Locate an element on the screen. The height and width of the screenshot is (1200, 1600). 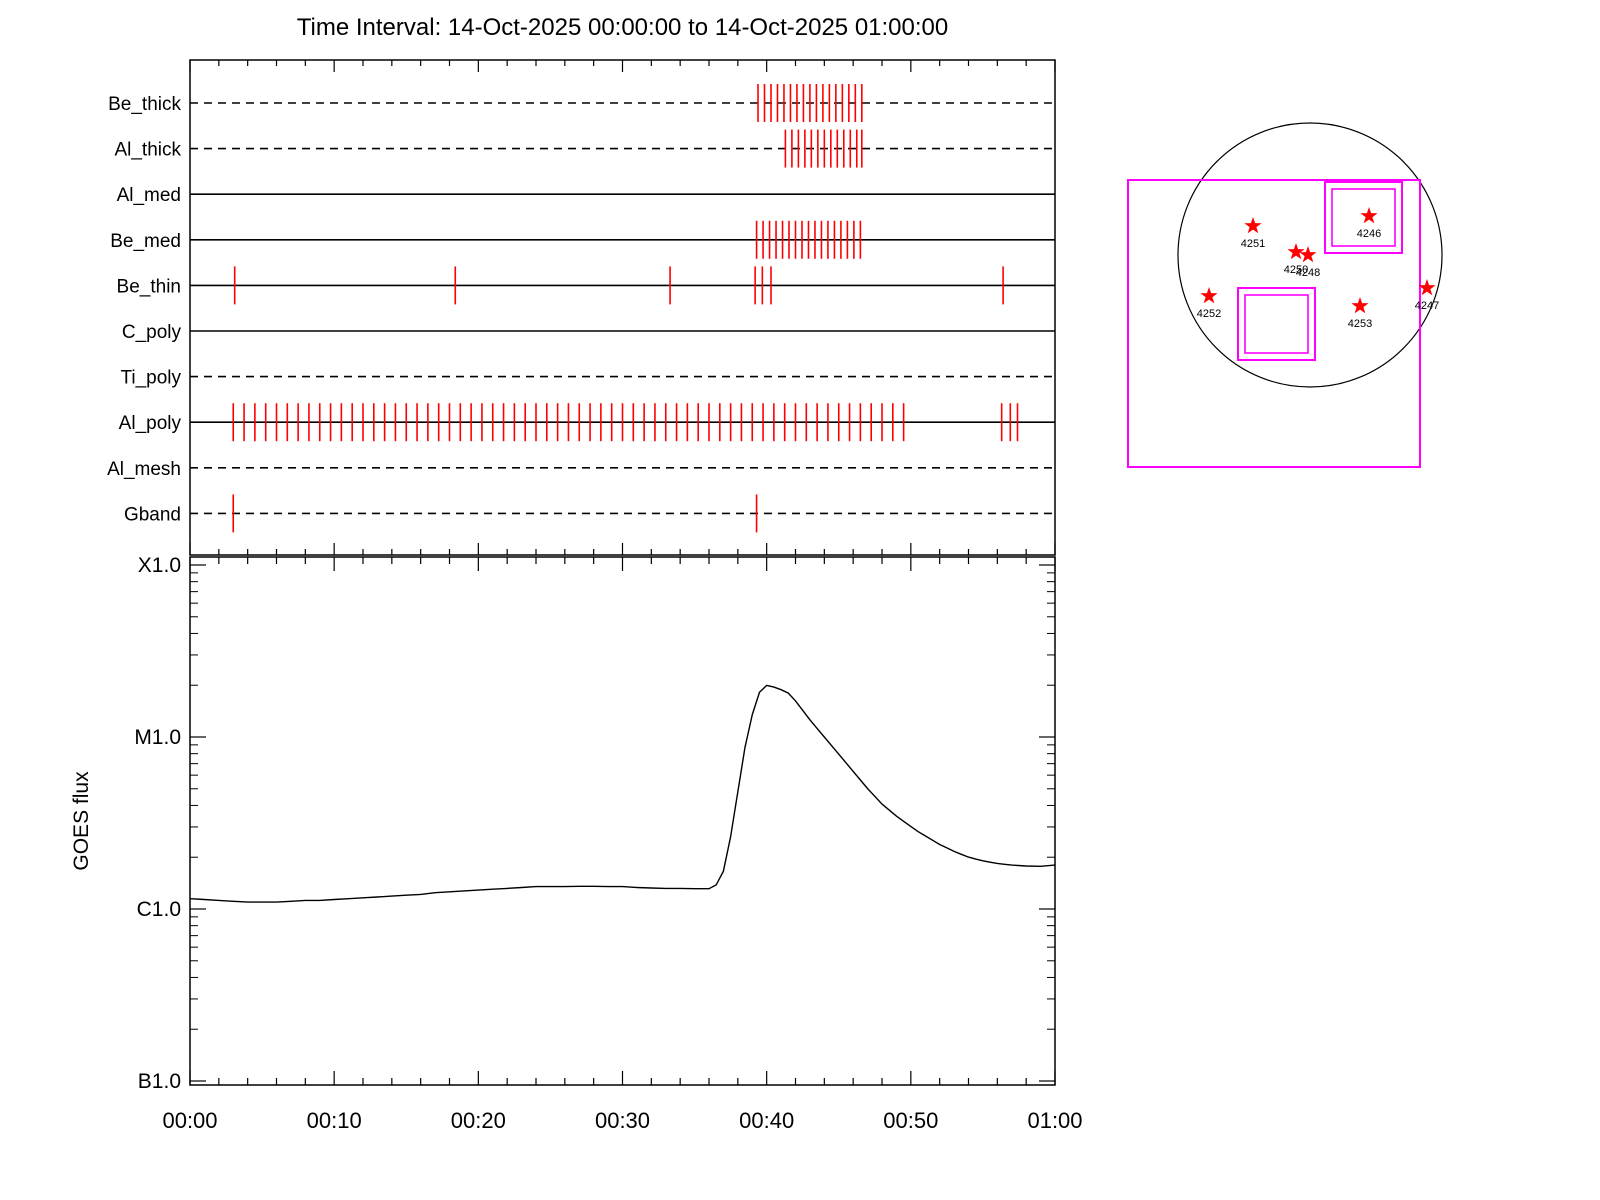
active-region-4251: 4251 is located at coordinates (1253, 233).